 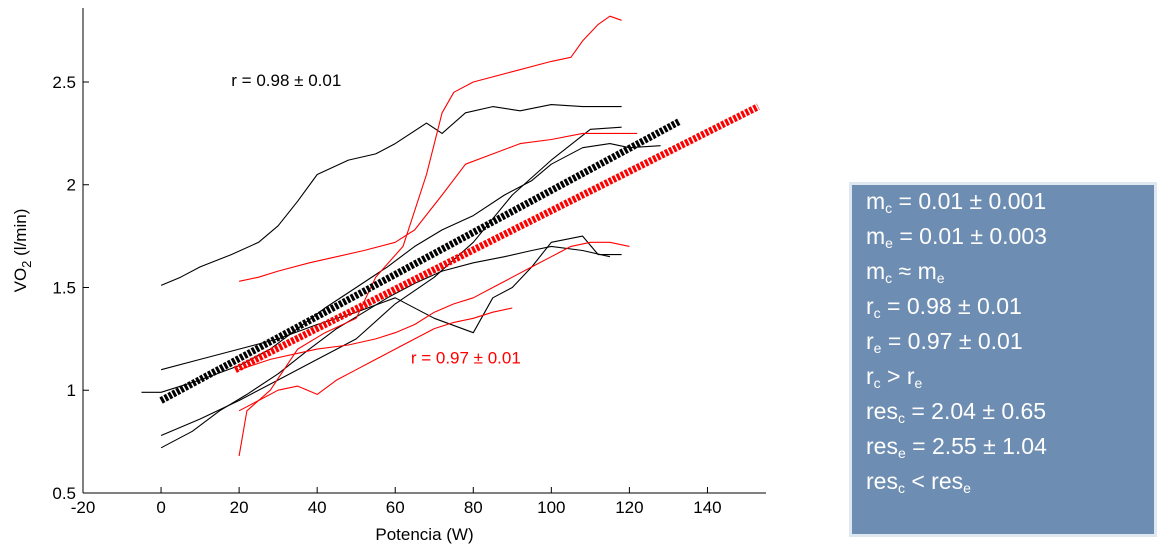 What do you see at coordinates (71, 185) in the screenshot?
I see `y-tick-label: 2` at bounding box center [71, 185].